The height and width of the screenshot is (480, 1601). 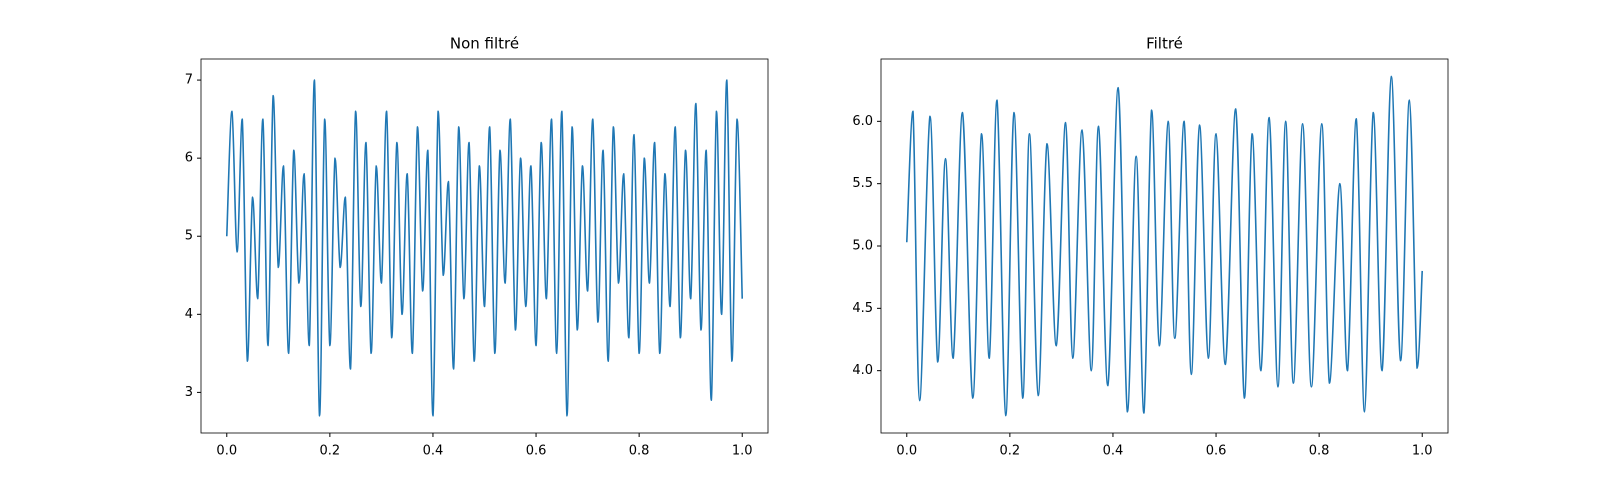 I want to click on y-tick-label: 4, so click(x=189, y=314).